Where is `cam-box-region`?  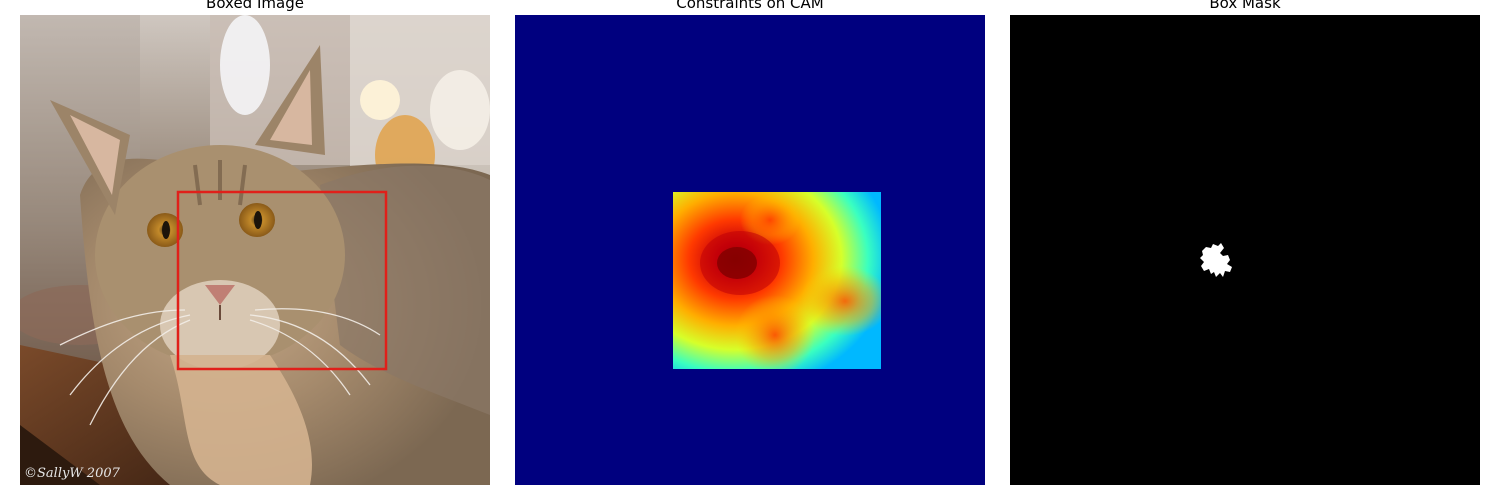
cam-box-region is located at coordinates (777, 280).